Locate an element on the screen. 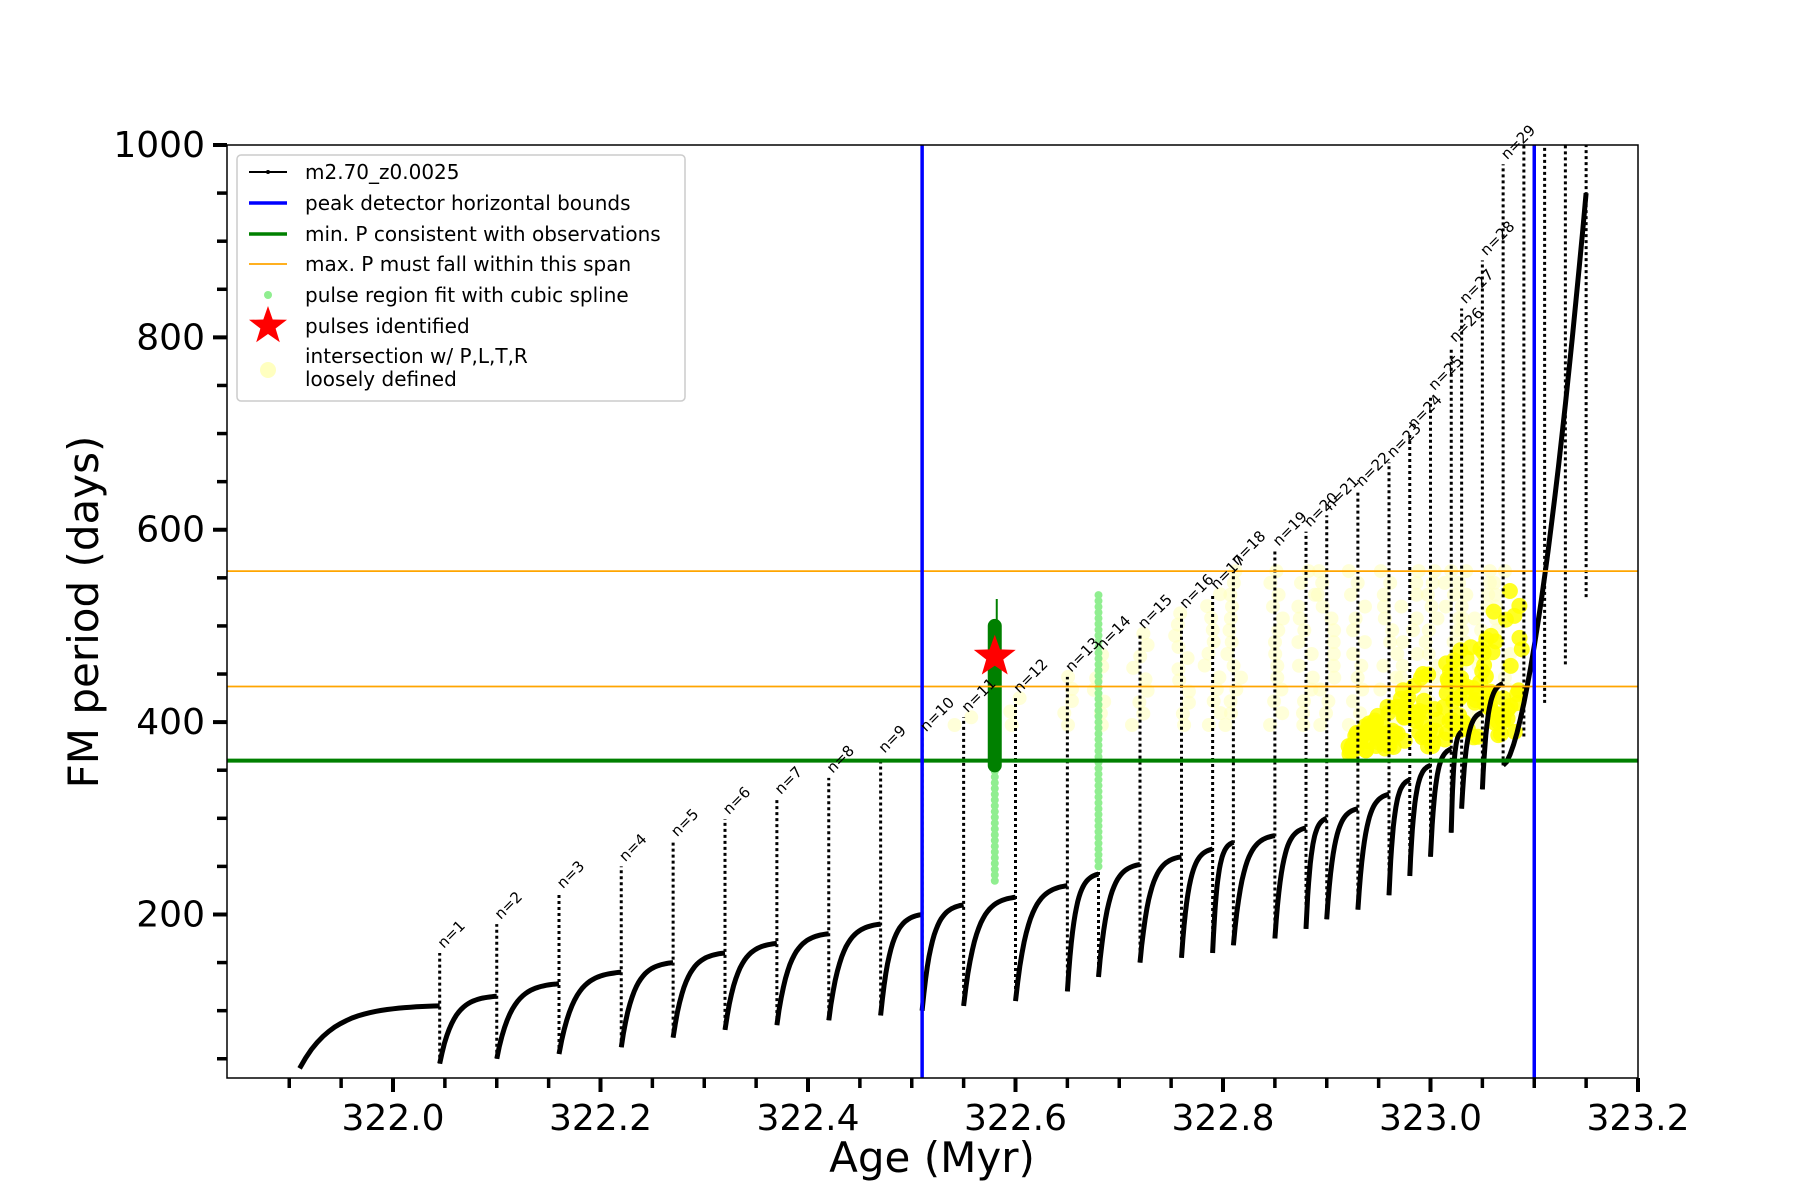 This screenshot has height=1200, width=1800. legend-label: pulses identified is located at coordinates (387, 326).